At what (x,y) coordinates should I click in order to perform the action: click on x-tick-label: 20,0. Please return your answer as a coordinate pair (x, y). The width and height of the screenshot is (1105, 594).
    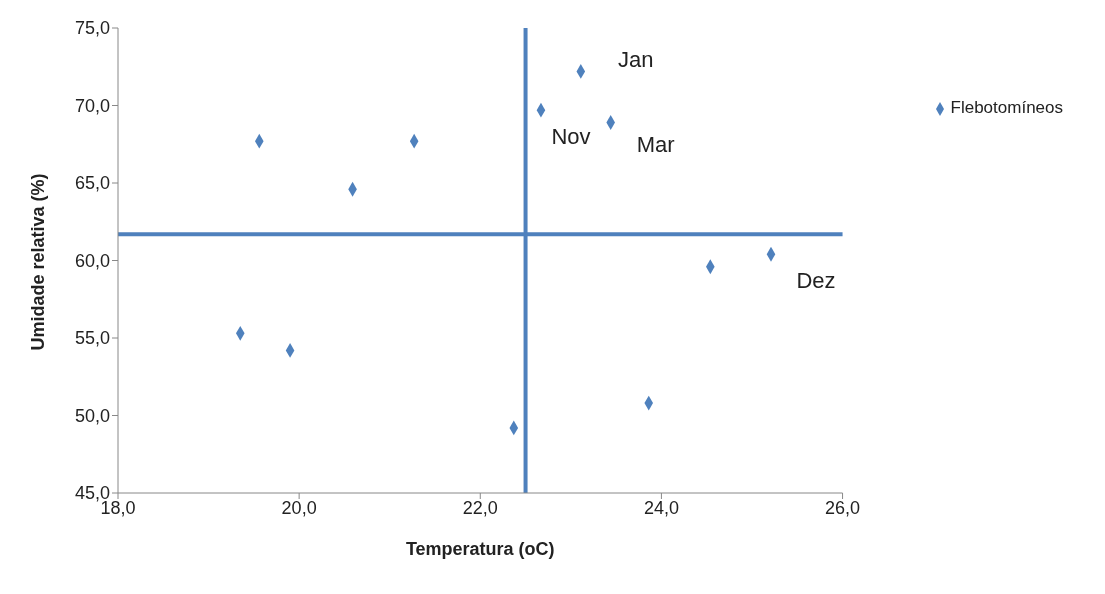
    Looking at the image, I should click on (299, 507).